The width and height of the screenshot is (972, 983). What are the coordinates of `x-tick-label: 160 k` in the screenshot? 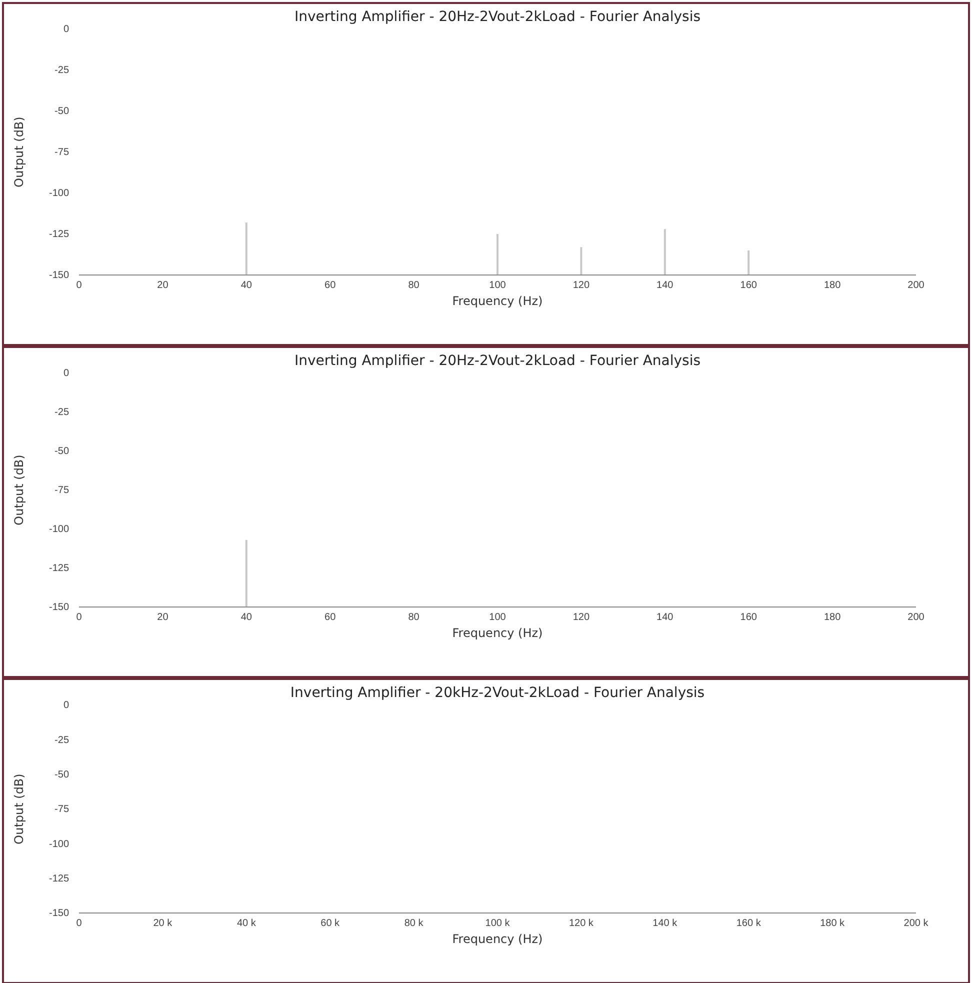 It's located at (749, 924).